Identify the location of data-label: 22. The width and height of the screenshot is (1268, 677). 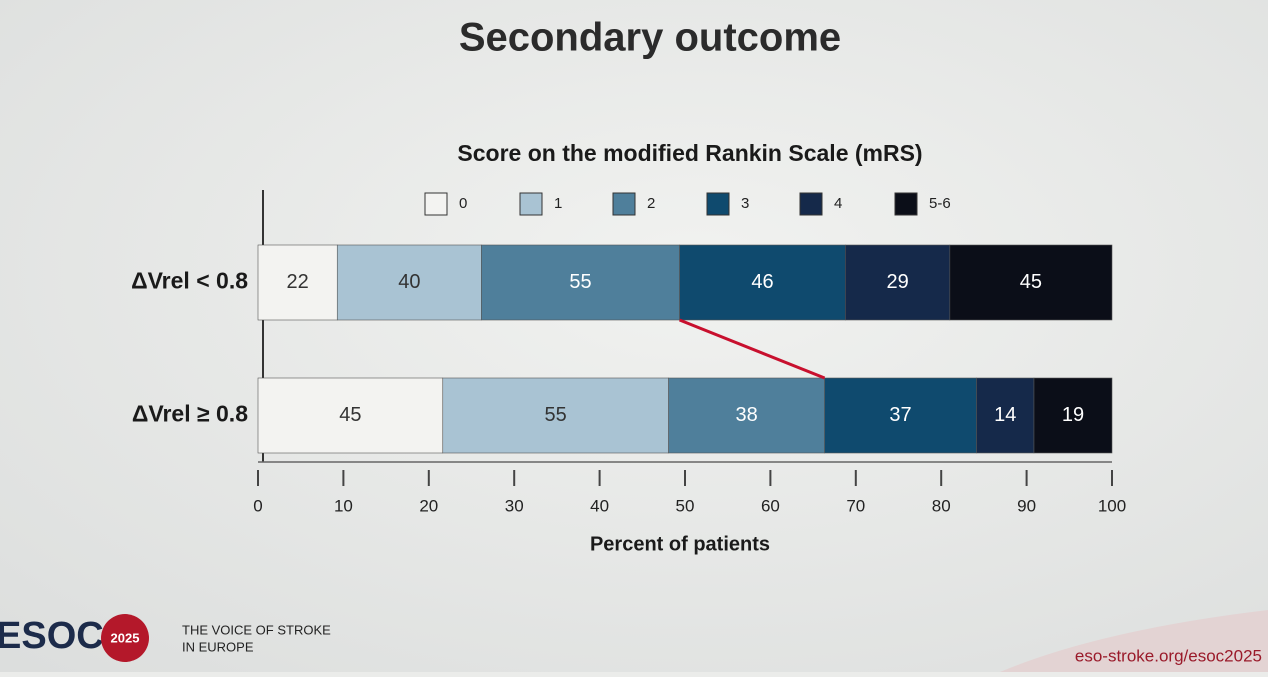
(298, 282).